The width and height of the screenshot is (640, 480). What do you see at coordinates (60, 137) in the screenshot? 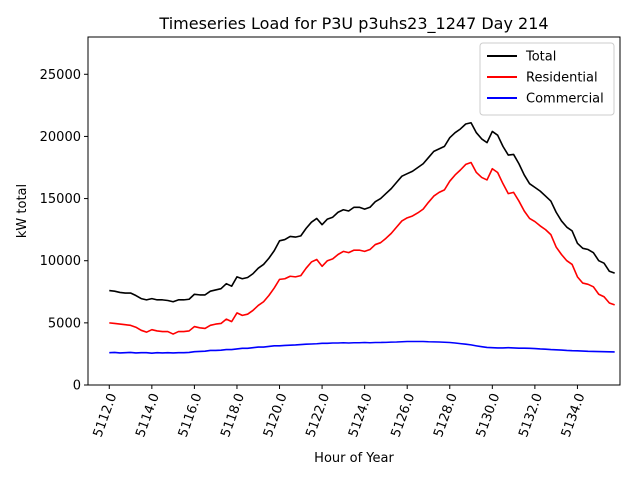
I see `y-tick-label: 20000` at bounding box center [60, 137].